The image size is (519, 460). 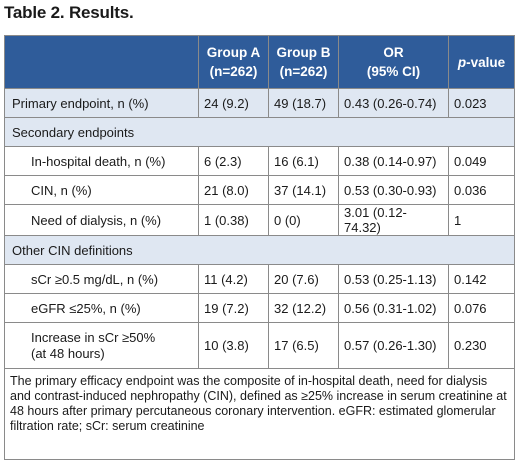 What do you see at coordinates (481, 161) in the screenshot?
I see `cell-p-value: 0.049` at bounding box center [481, 161].